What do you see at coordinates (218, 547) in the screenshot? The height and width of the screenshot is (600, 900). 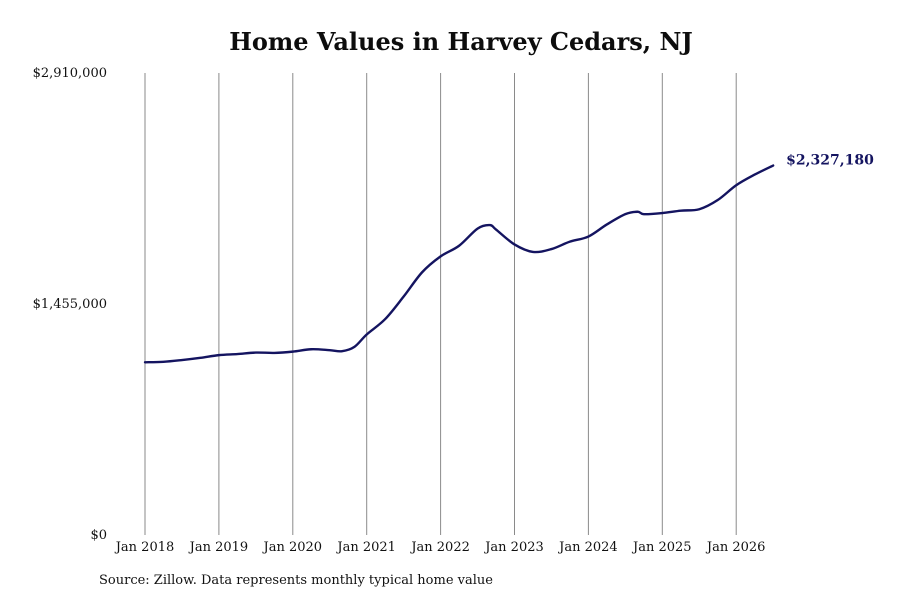 I see `x-tick-label: Jan 2019` at bounding box center [218, 547].